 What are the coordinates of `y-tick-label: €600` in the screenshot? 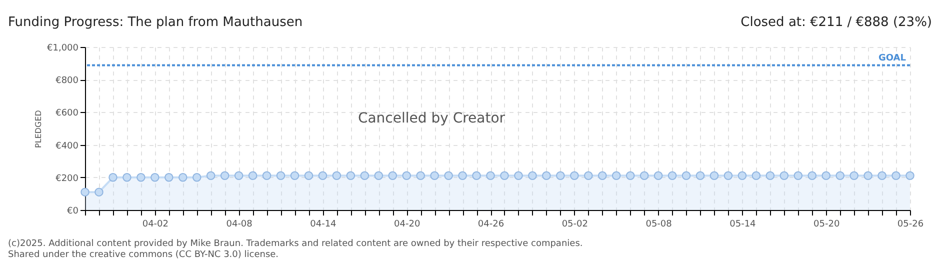 It's located at (67, 113).